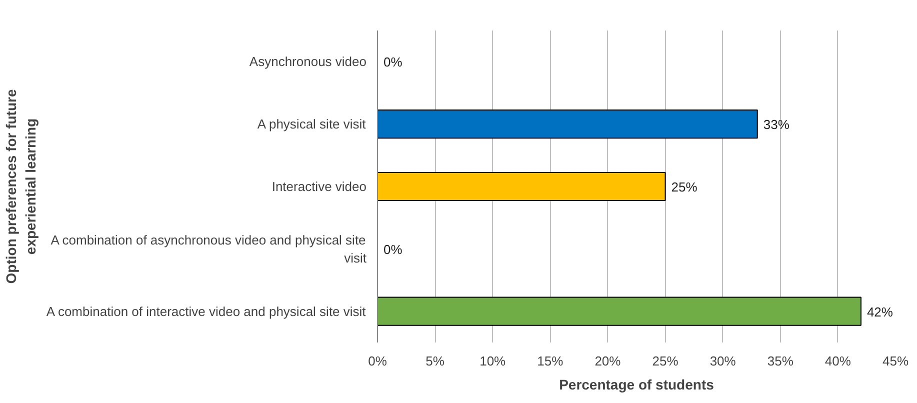 The height and width of the screenshot is (403, 917). I want to click on data-label: 33%, so click(776, 124).